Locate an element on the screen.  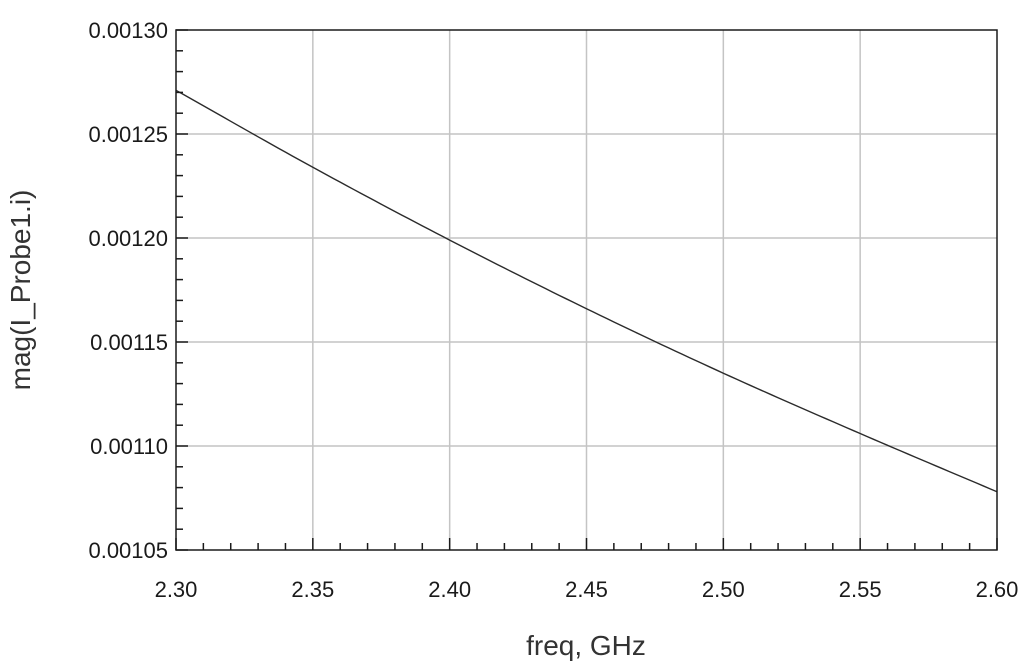
y-tick-label: 0.00110 is located at coordinates (129, 446).